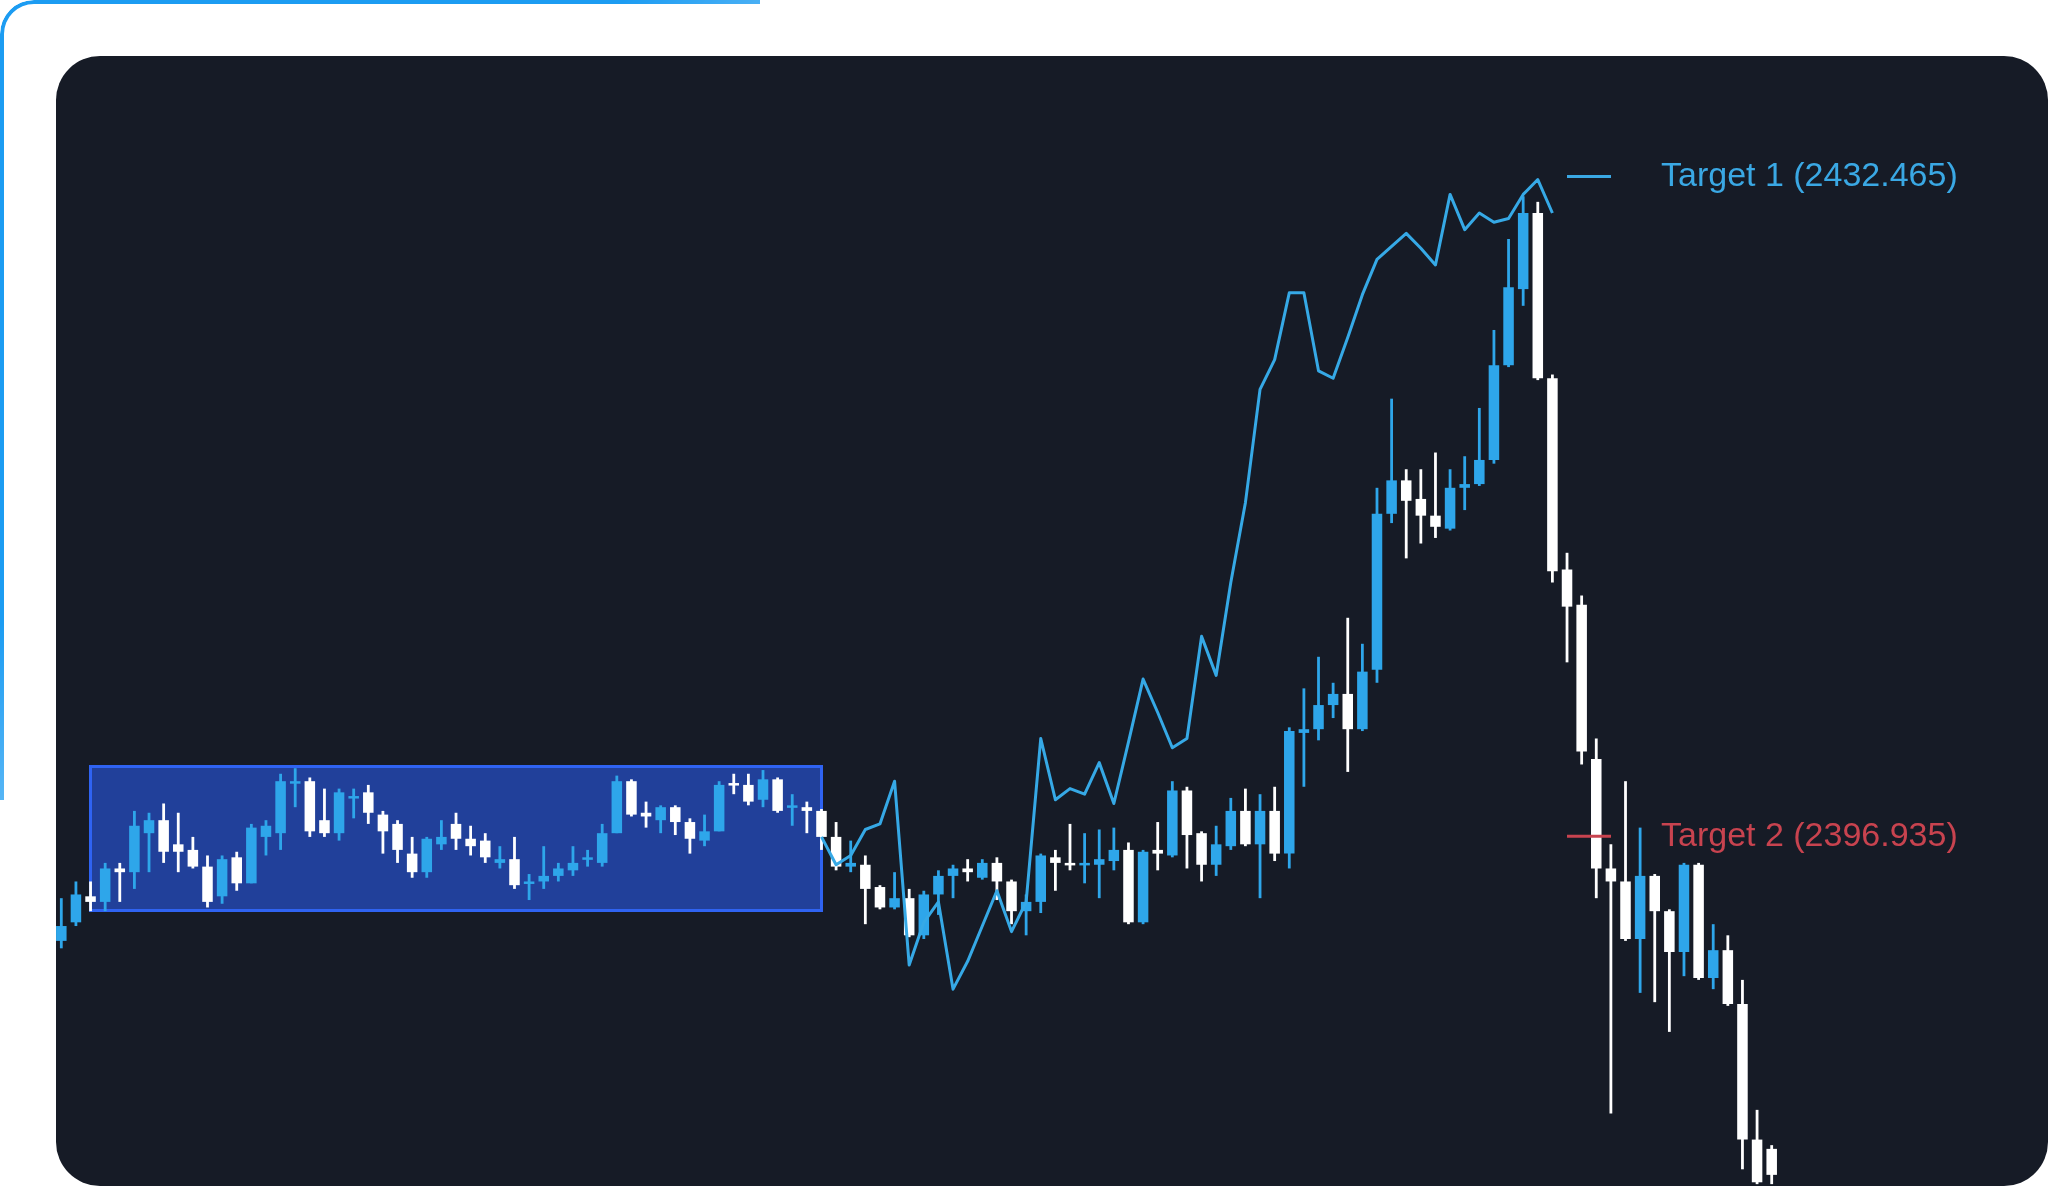 This screenshot has width=2048, height=1189. Describe the element at coordinates (1809, 173) in the screenshot. I see `ref-line-label: Target 1 (2432.465)` at that location.